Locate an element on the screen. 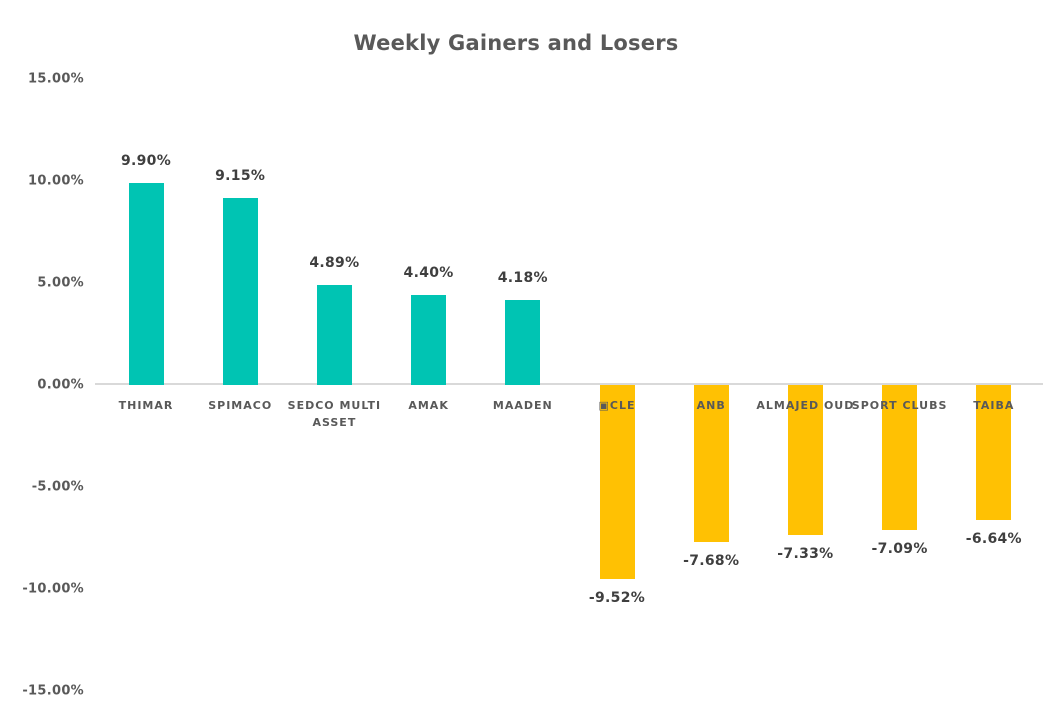  y-axis-tick-label: 15.00% is located at coordinates (56, 79).